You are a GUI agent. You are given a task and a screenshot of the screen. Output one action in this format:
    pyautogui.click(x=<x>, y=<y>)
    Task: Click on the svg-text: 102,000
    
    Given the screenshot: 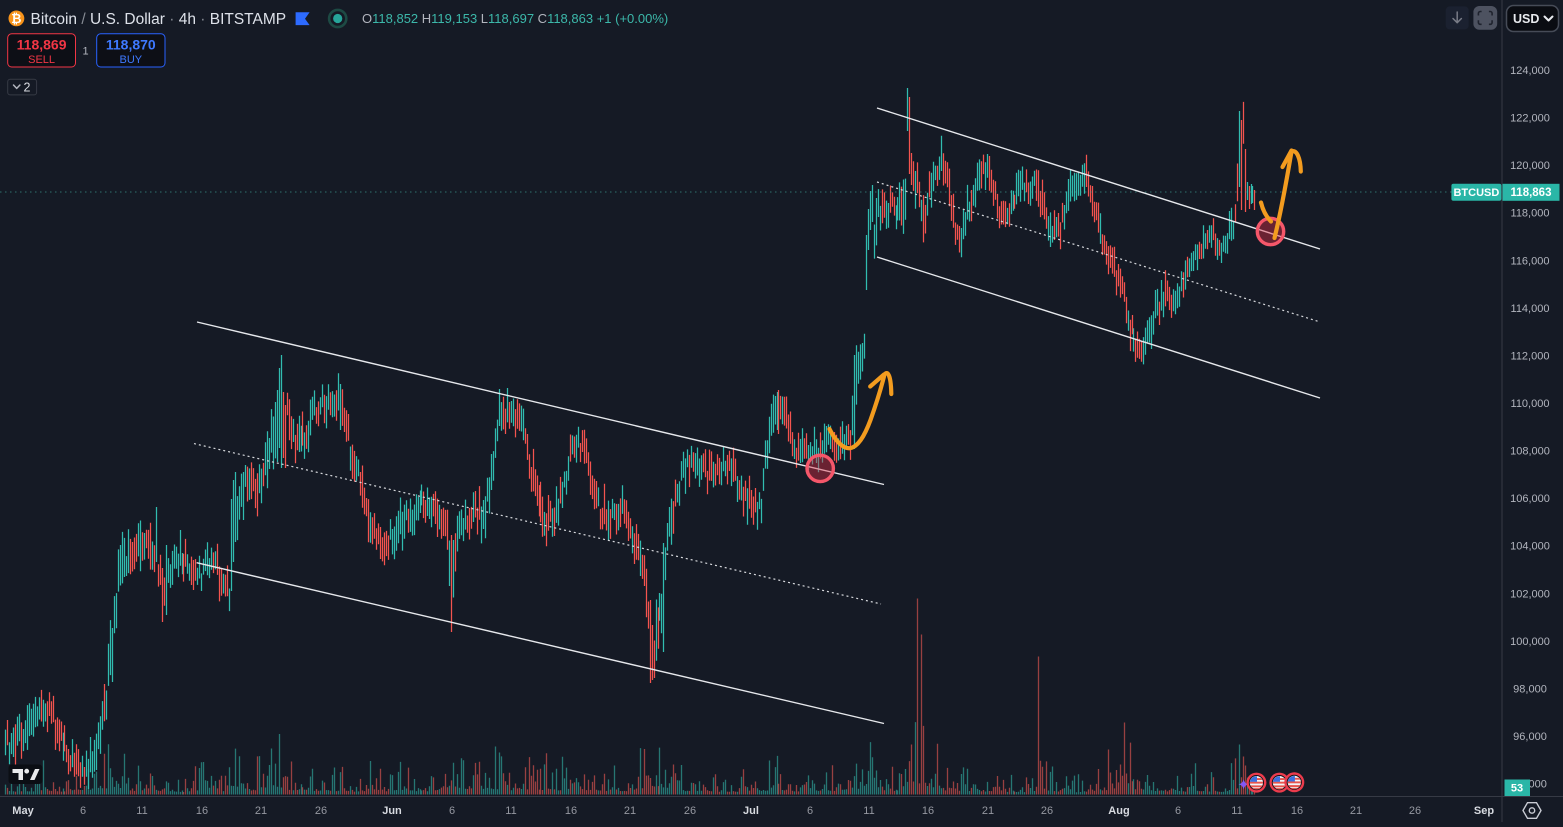 What is the action you would take?
    pyautogui.click(x=1530, y=594)
    